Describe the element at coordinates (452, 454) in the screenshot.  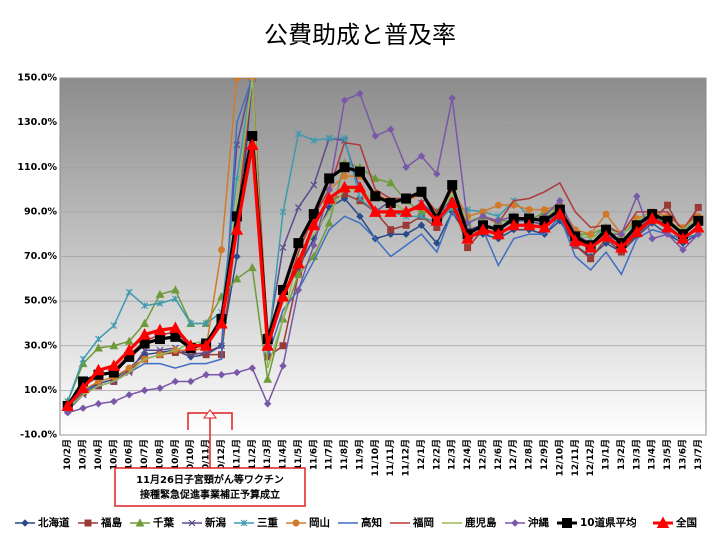
I see `x-tick-label: 12/3月` at that location.